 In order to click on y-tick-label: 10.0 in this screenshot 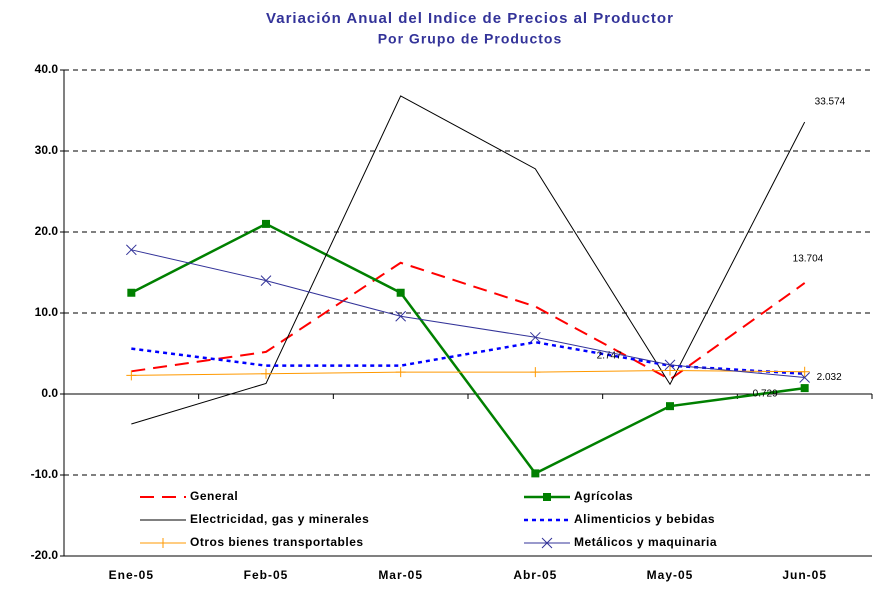, I will do `click(47, 312)`.